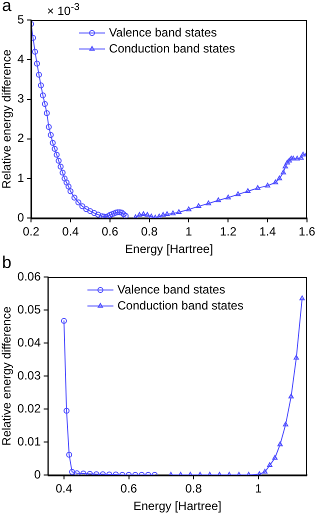 The image size is (332, 515). What do you see at coordinates (20, 138) in the screenshot?
I see `y-tick-label: 2` at bounding box center [20, 138].